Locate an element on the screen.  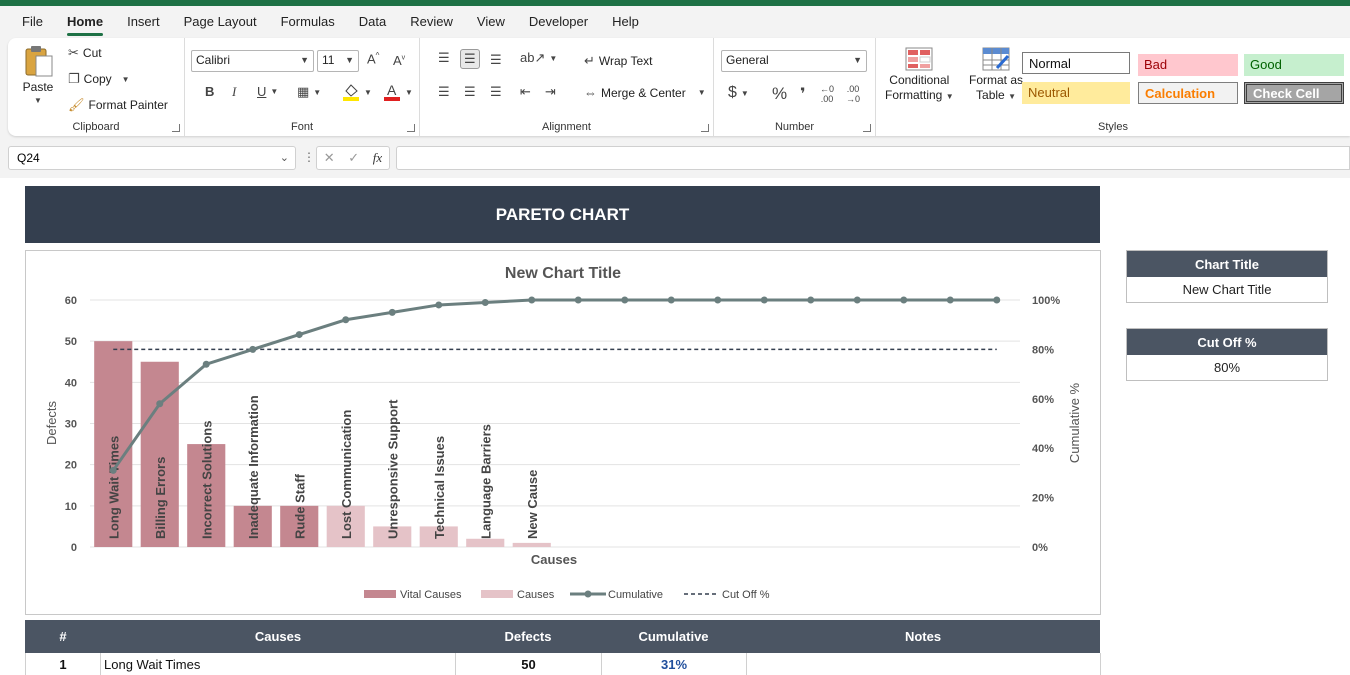
tab-file: File is located at coordinates (32, 21).